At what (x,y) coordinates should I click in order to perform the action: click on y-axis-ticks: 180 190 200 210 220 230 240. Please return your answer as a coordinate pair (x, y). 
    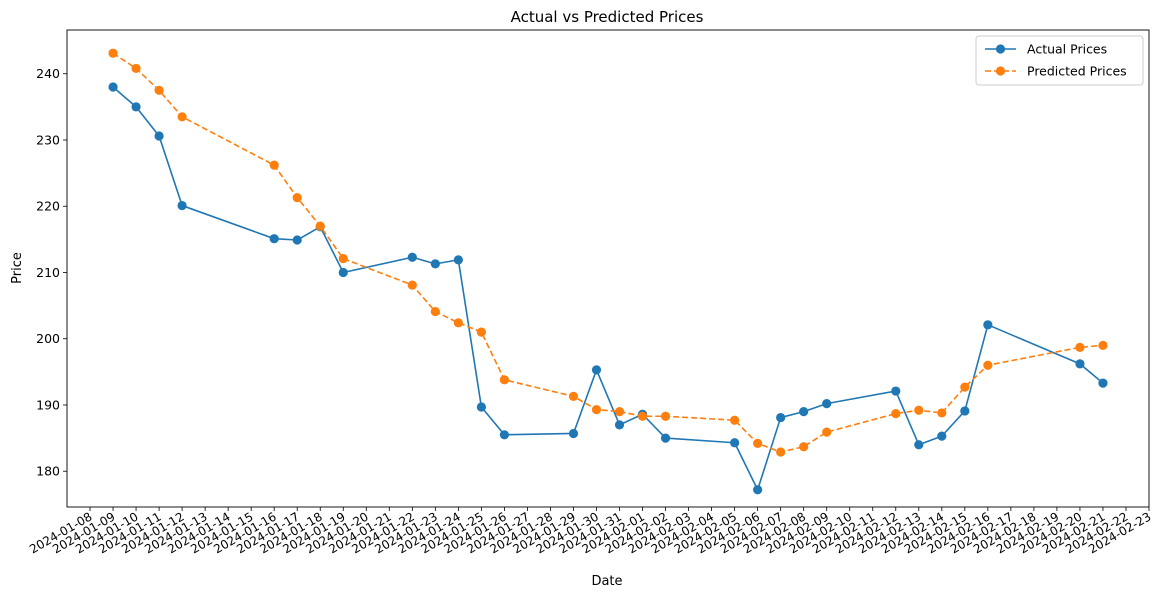
    Looking at the image, I should click on (51, 272).